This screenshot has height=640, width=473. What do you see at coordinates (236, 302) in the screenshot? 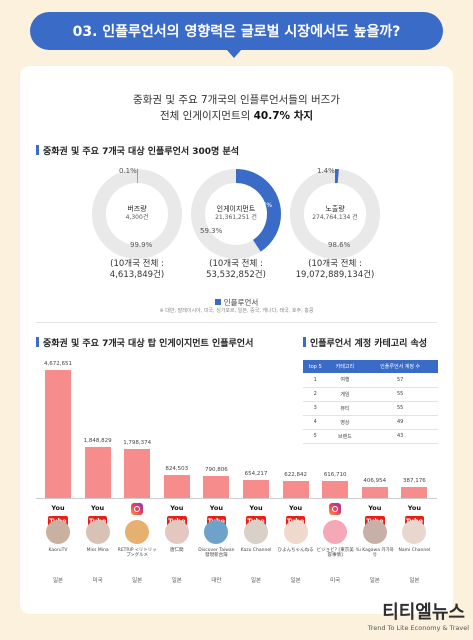
I see `chart-legend: 인플루언서` at bounding box center [236, 302].